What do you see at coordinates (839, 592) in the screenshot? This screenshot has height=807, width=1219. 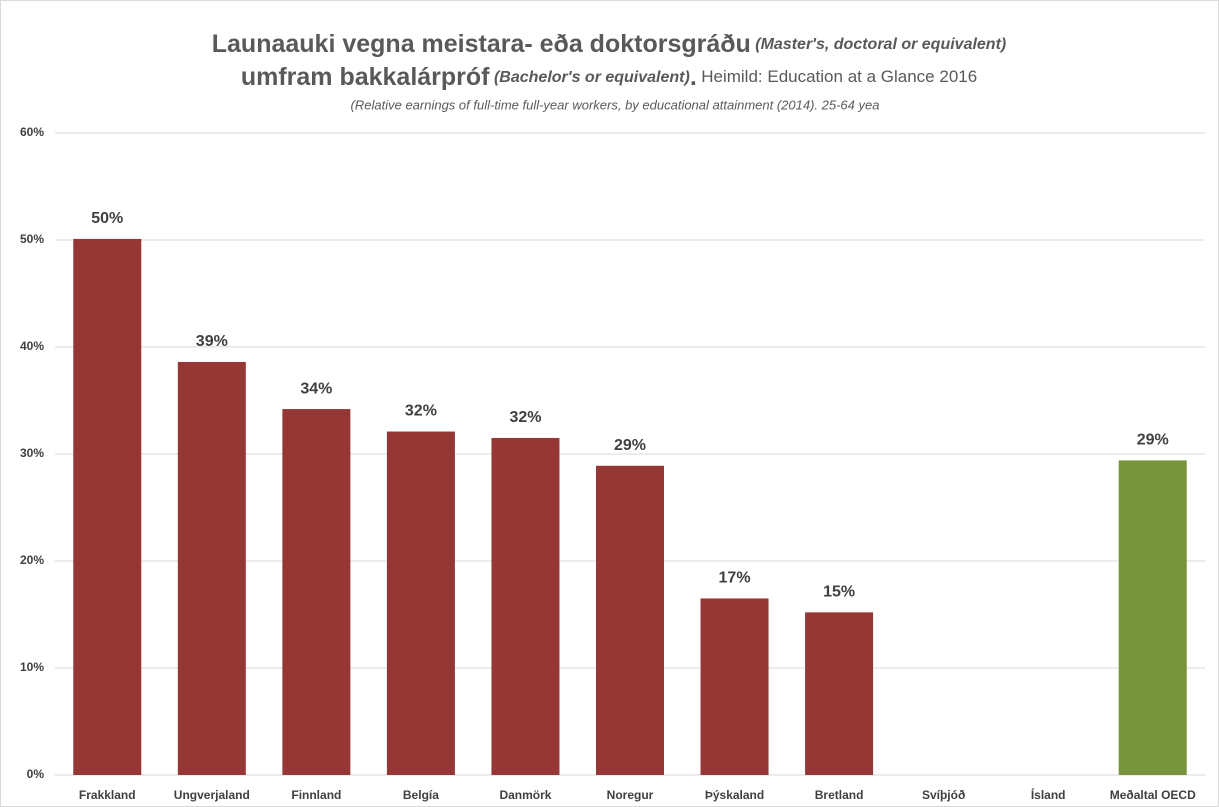 I see `data-label: 15%` at bounding box center [839, 592].